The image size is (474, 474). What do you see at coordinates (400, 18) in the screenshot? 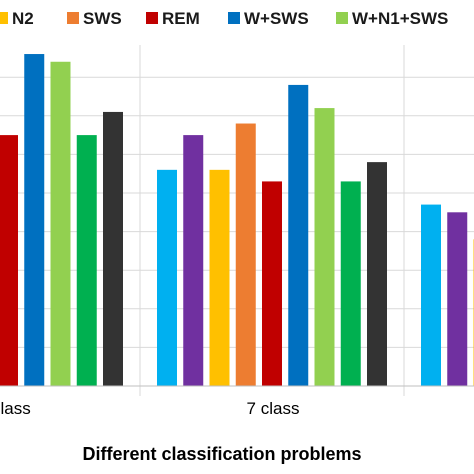
I see `legend-label: W+N1+SWS` at bounding box center [400, 18].